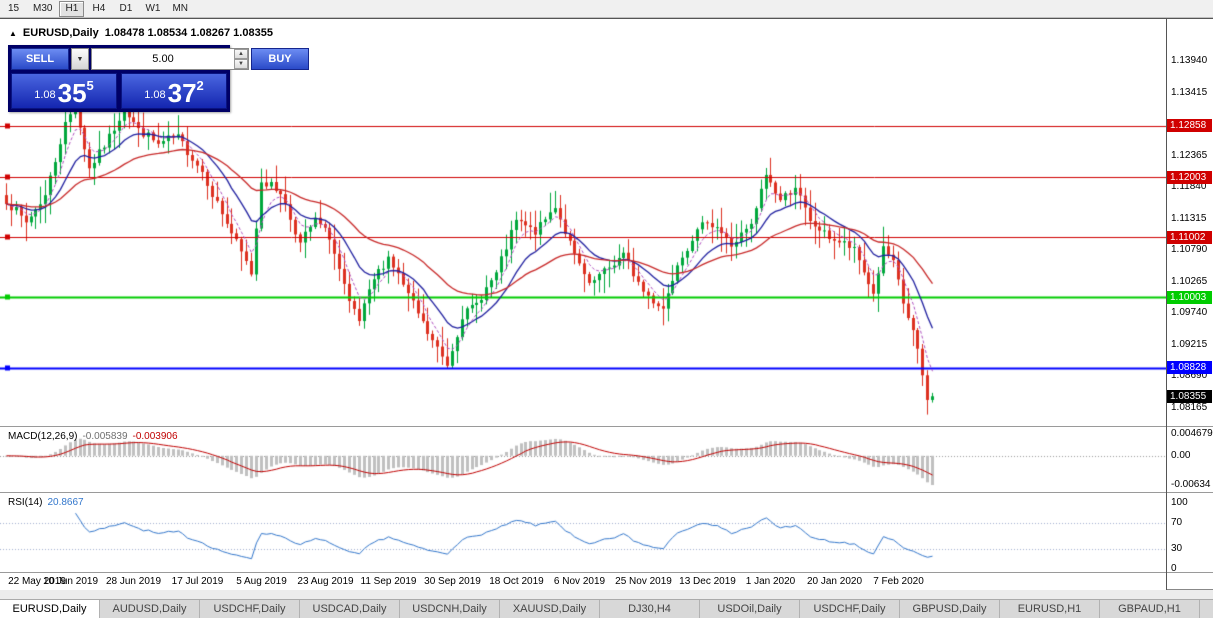  What do you see at coordinates (750, 609) in the screenshot?
I see `chart-tab-usdoil-daily: USDOil,Daily` at bounding box center [750, 609].